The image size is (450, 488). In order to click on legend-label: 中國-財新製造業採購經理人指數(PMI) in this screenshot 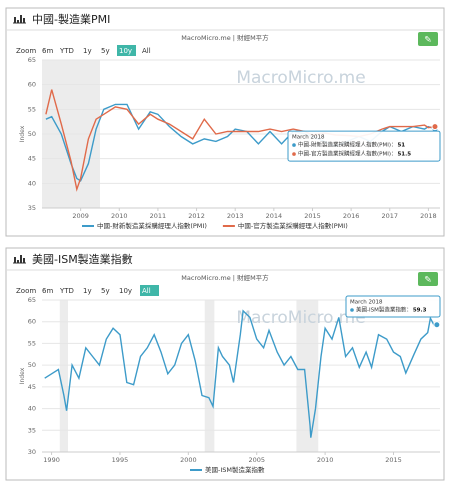, I will do `click(152, 225)`.